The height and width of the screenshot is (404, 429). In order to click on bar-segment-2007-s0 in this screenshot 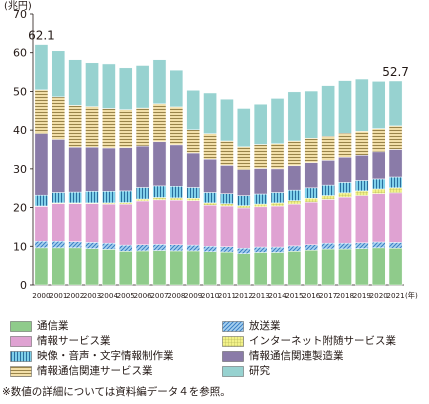, I will do `click(159, 268)`.